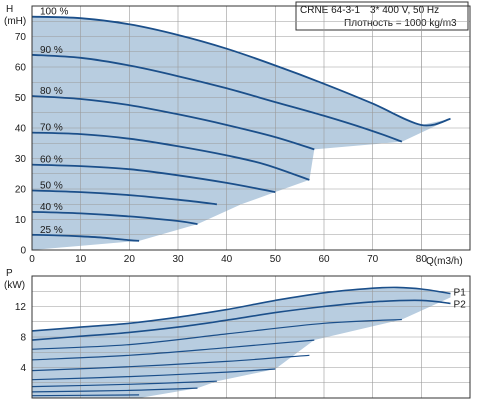 This screenshot has width=500, height=400. I want to click on top-ylabel: H, so click(9, 9).